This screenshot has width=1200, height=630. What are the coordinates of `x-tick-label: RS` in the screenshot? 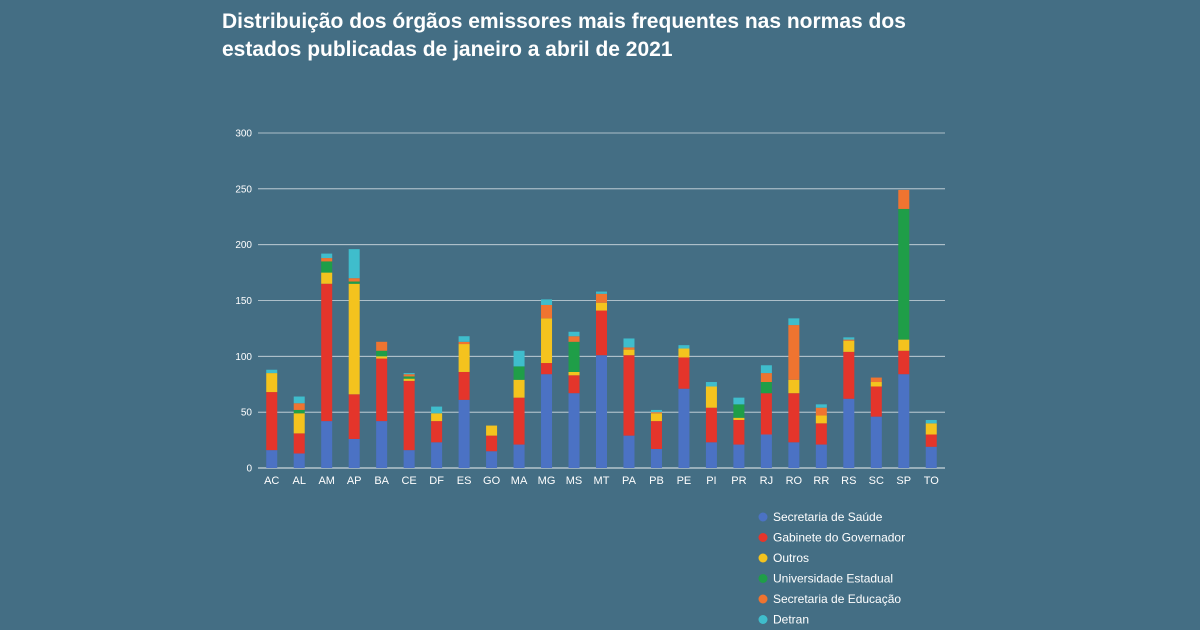 It's located at (848, 481).